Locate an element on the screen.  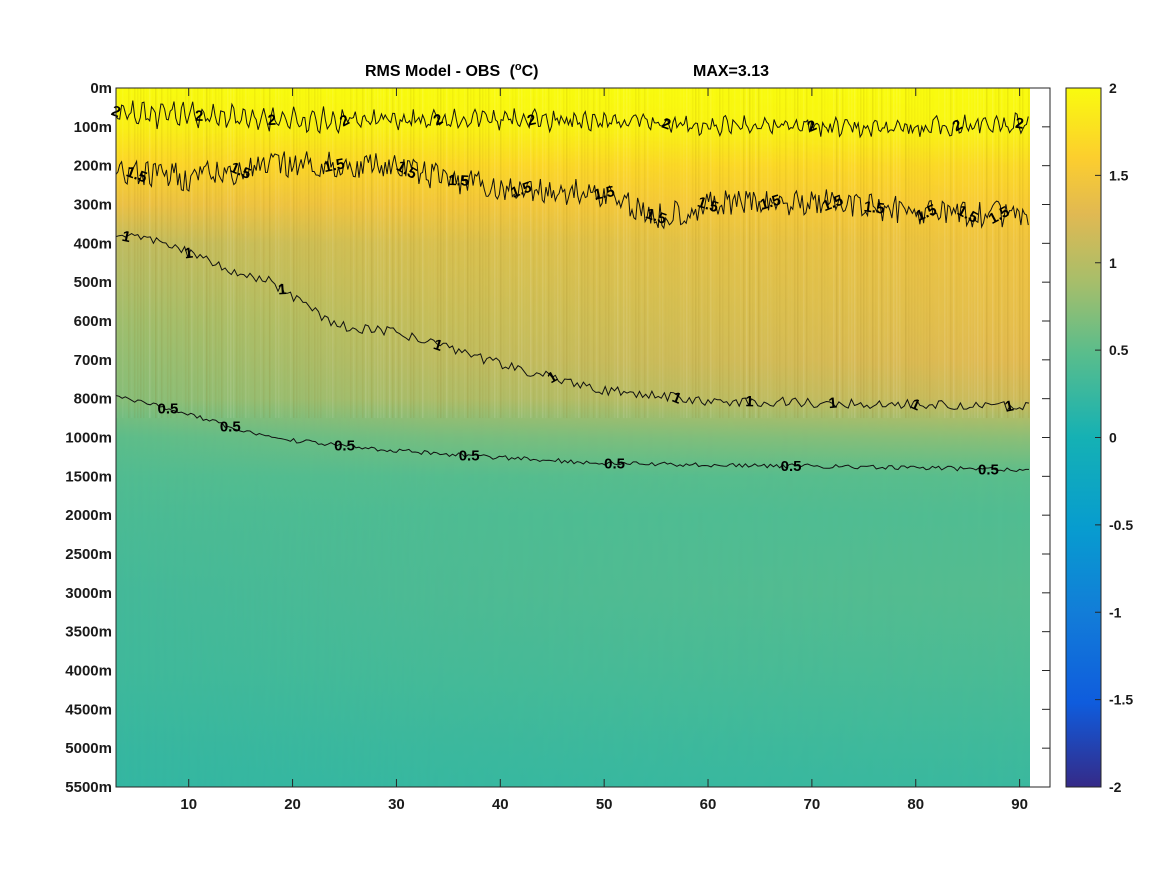
x-tick-label: 90 is located at coordinates (1019, 804).